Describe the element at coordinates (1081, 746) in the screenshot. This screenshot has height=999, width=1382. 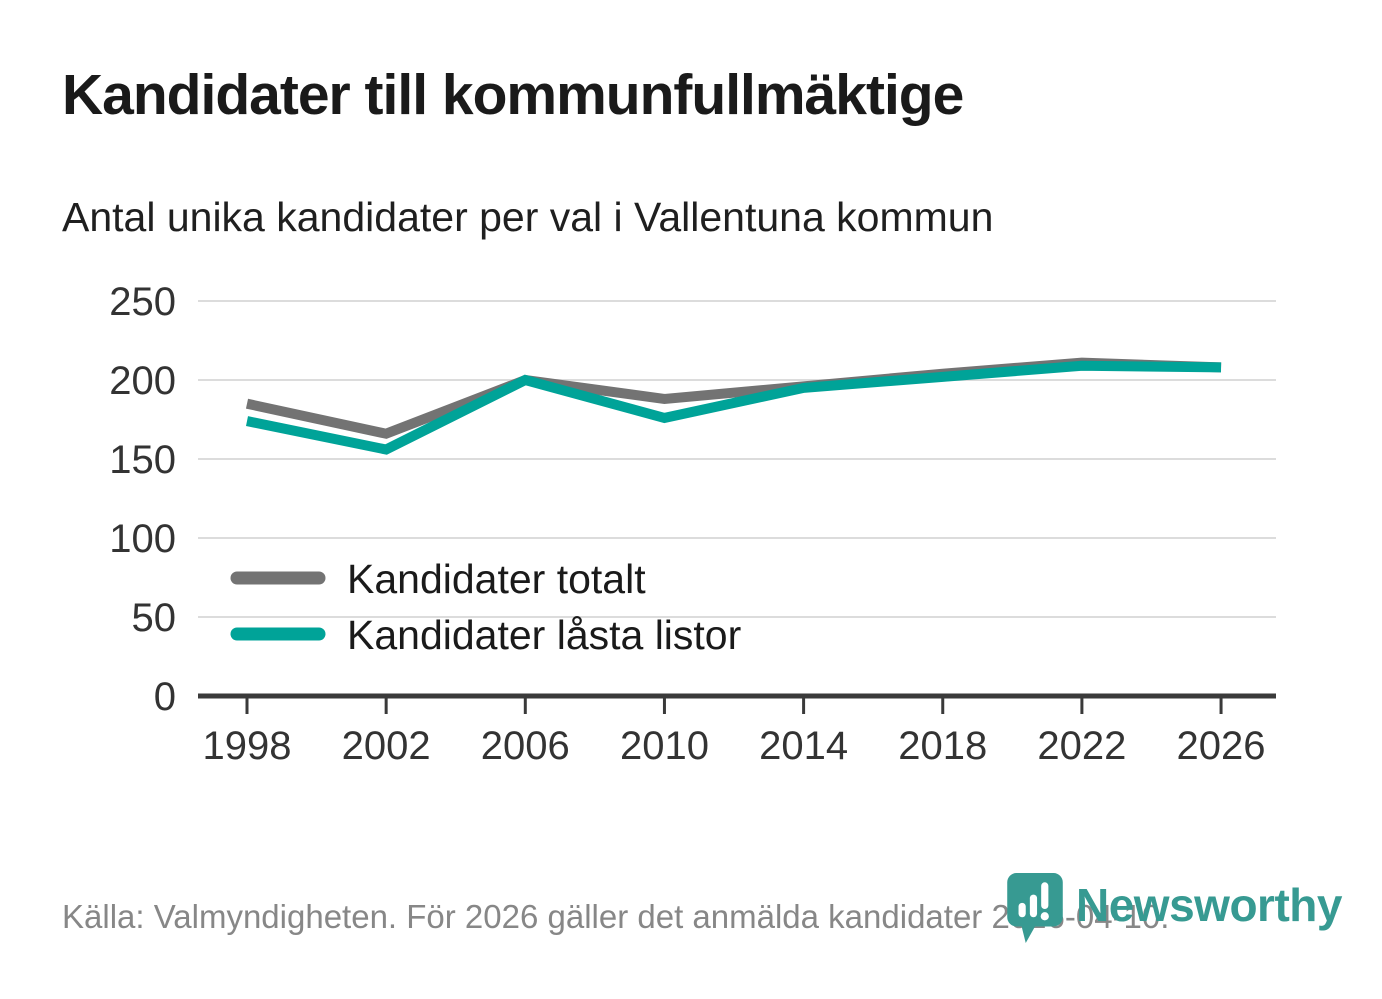
I see `x-tick-label-2022: 2022` at that location.